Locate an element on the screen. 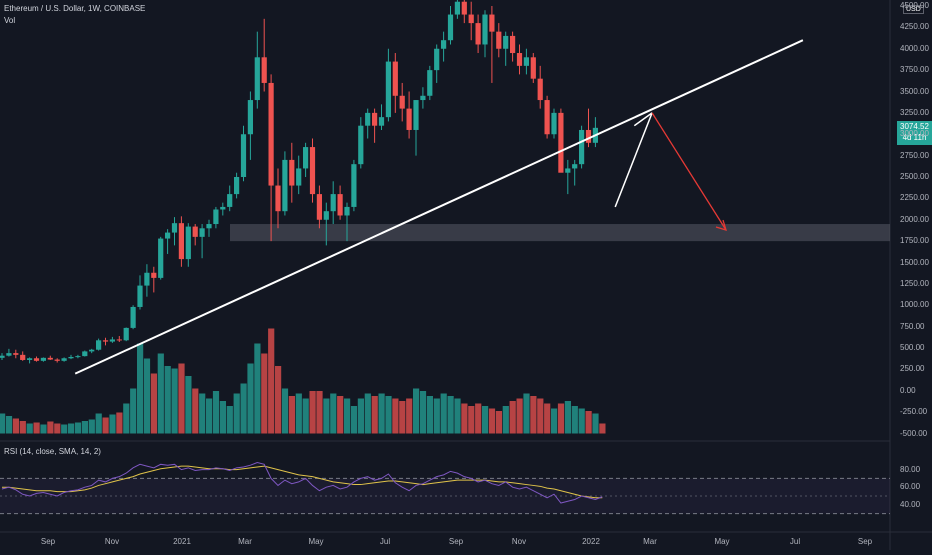  price-tick-label: 3500.00 is located at coordinates (914, 91).